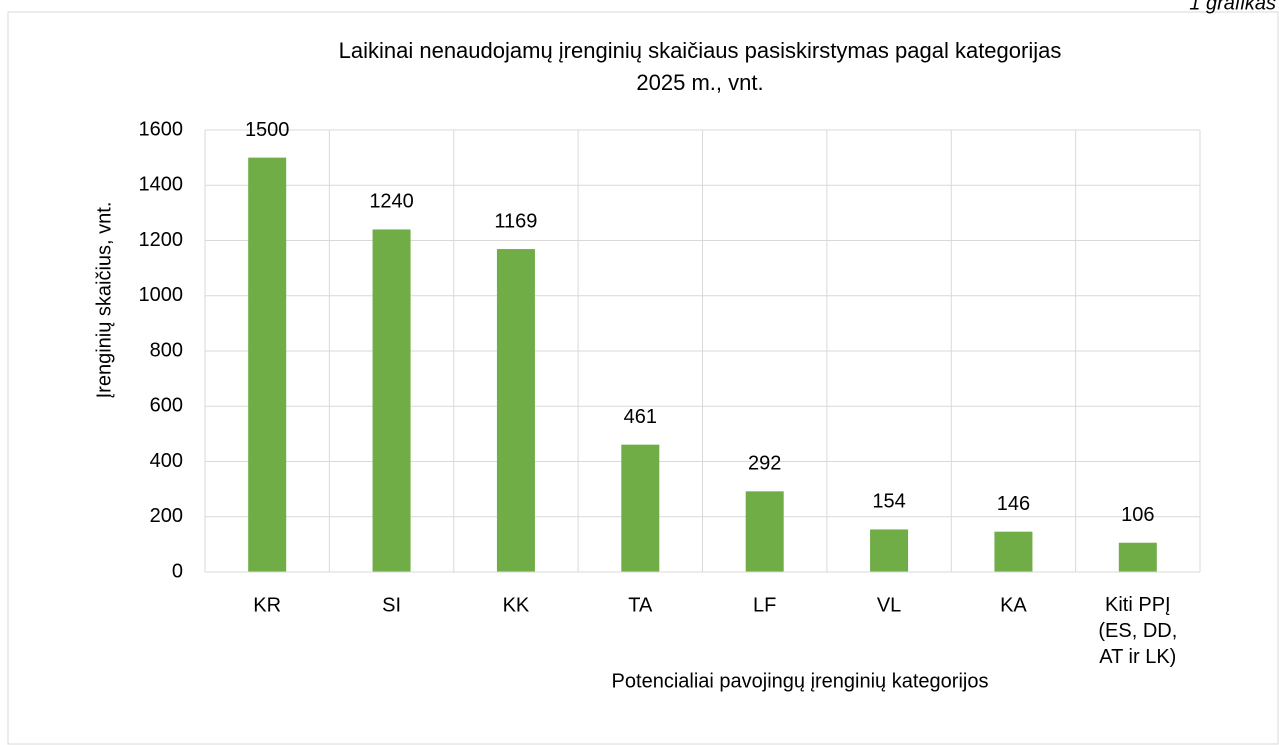  What do you see at coordinates (161, 295) in the screenshot?
I see `y-tick-label: 1000` at bounding box center [161, 295].